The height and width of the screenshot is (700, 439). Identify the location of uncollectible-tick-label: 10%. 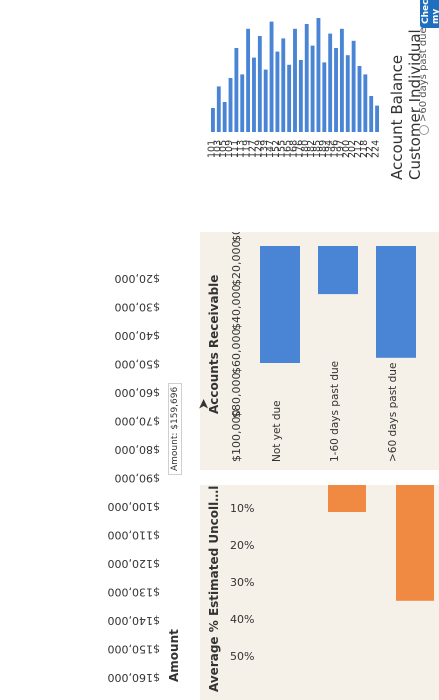
(242, 508).